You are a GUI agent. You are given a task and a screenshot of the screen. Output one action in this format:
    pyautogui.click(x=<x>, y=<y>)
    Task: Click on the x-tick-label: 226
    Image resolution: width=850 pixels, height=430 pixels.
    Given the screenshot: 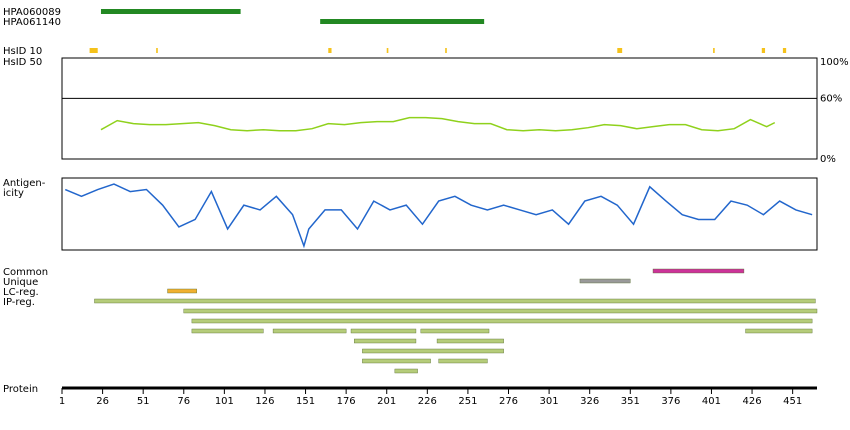 What is the action you would take?
    pyautogui.click(x=427, y=401)
    